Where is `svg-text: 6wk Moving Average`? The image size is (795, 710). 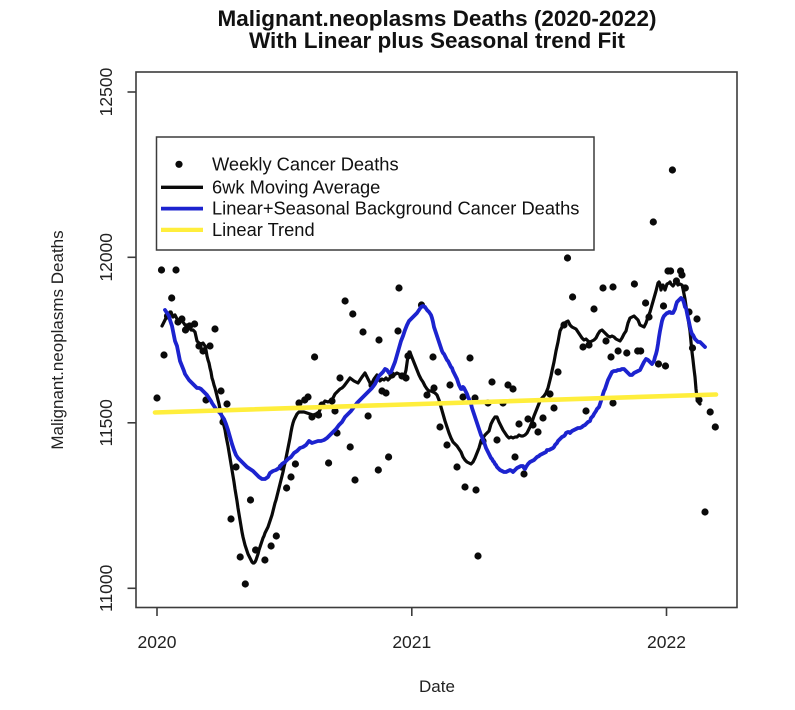 svg-text: 6wk Moving Average is located at coordinates (296, 186).